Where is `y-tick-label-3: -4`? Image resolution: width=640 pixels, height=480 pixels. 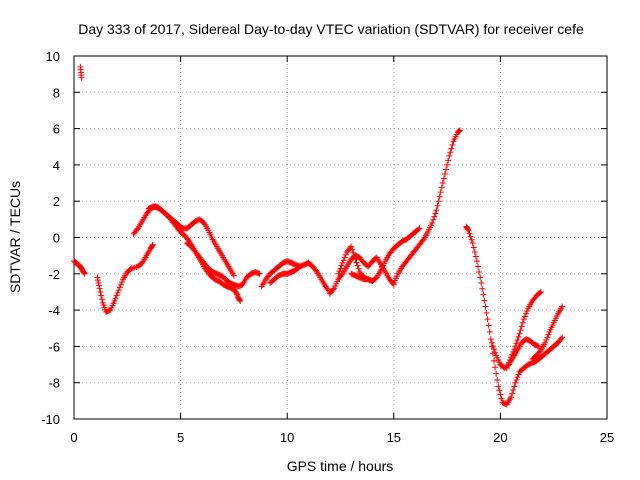 y-tick-label-3: -4 is located at coordinates (54, 310).